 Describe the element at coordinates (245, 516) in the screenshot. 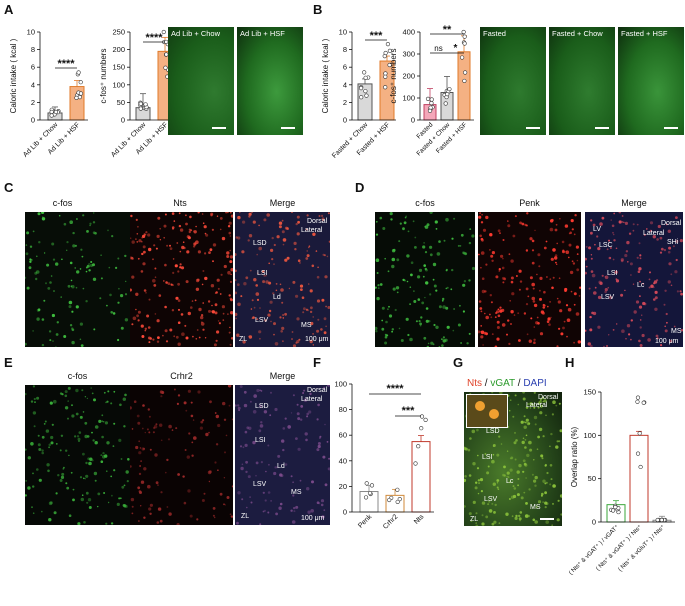

I see `region-label: ZL` at that location.